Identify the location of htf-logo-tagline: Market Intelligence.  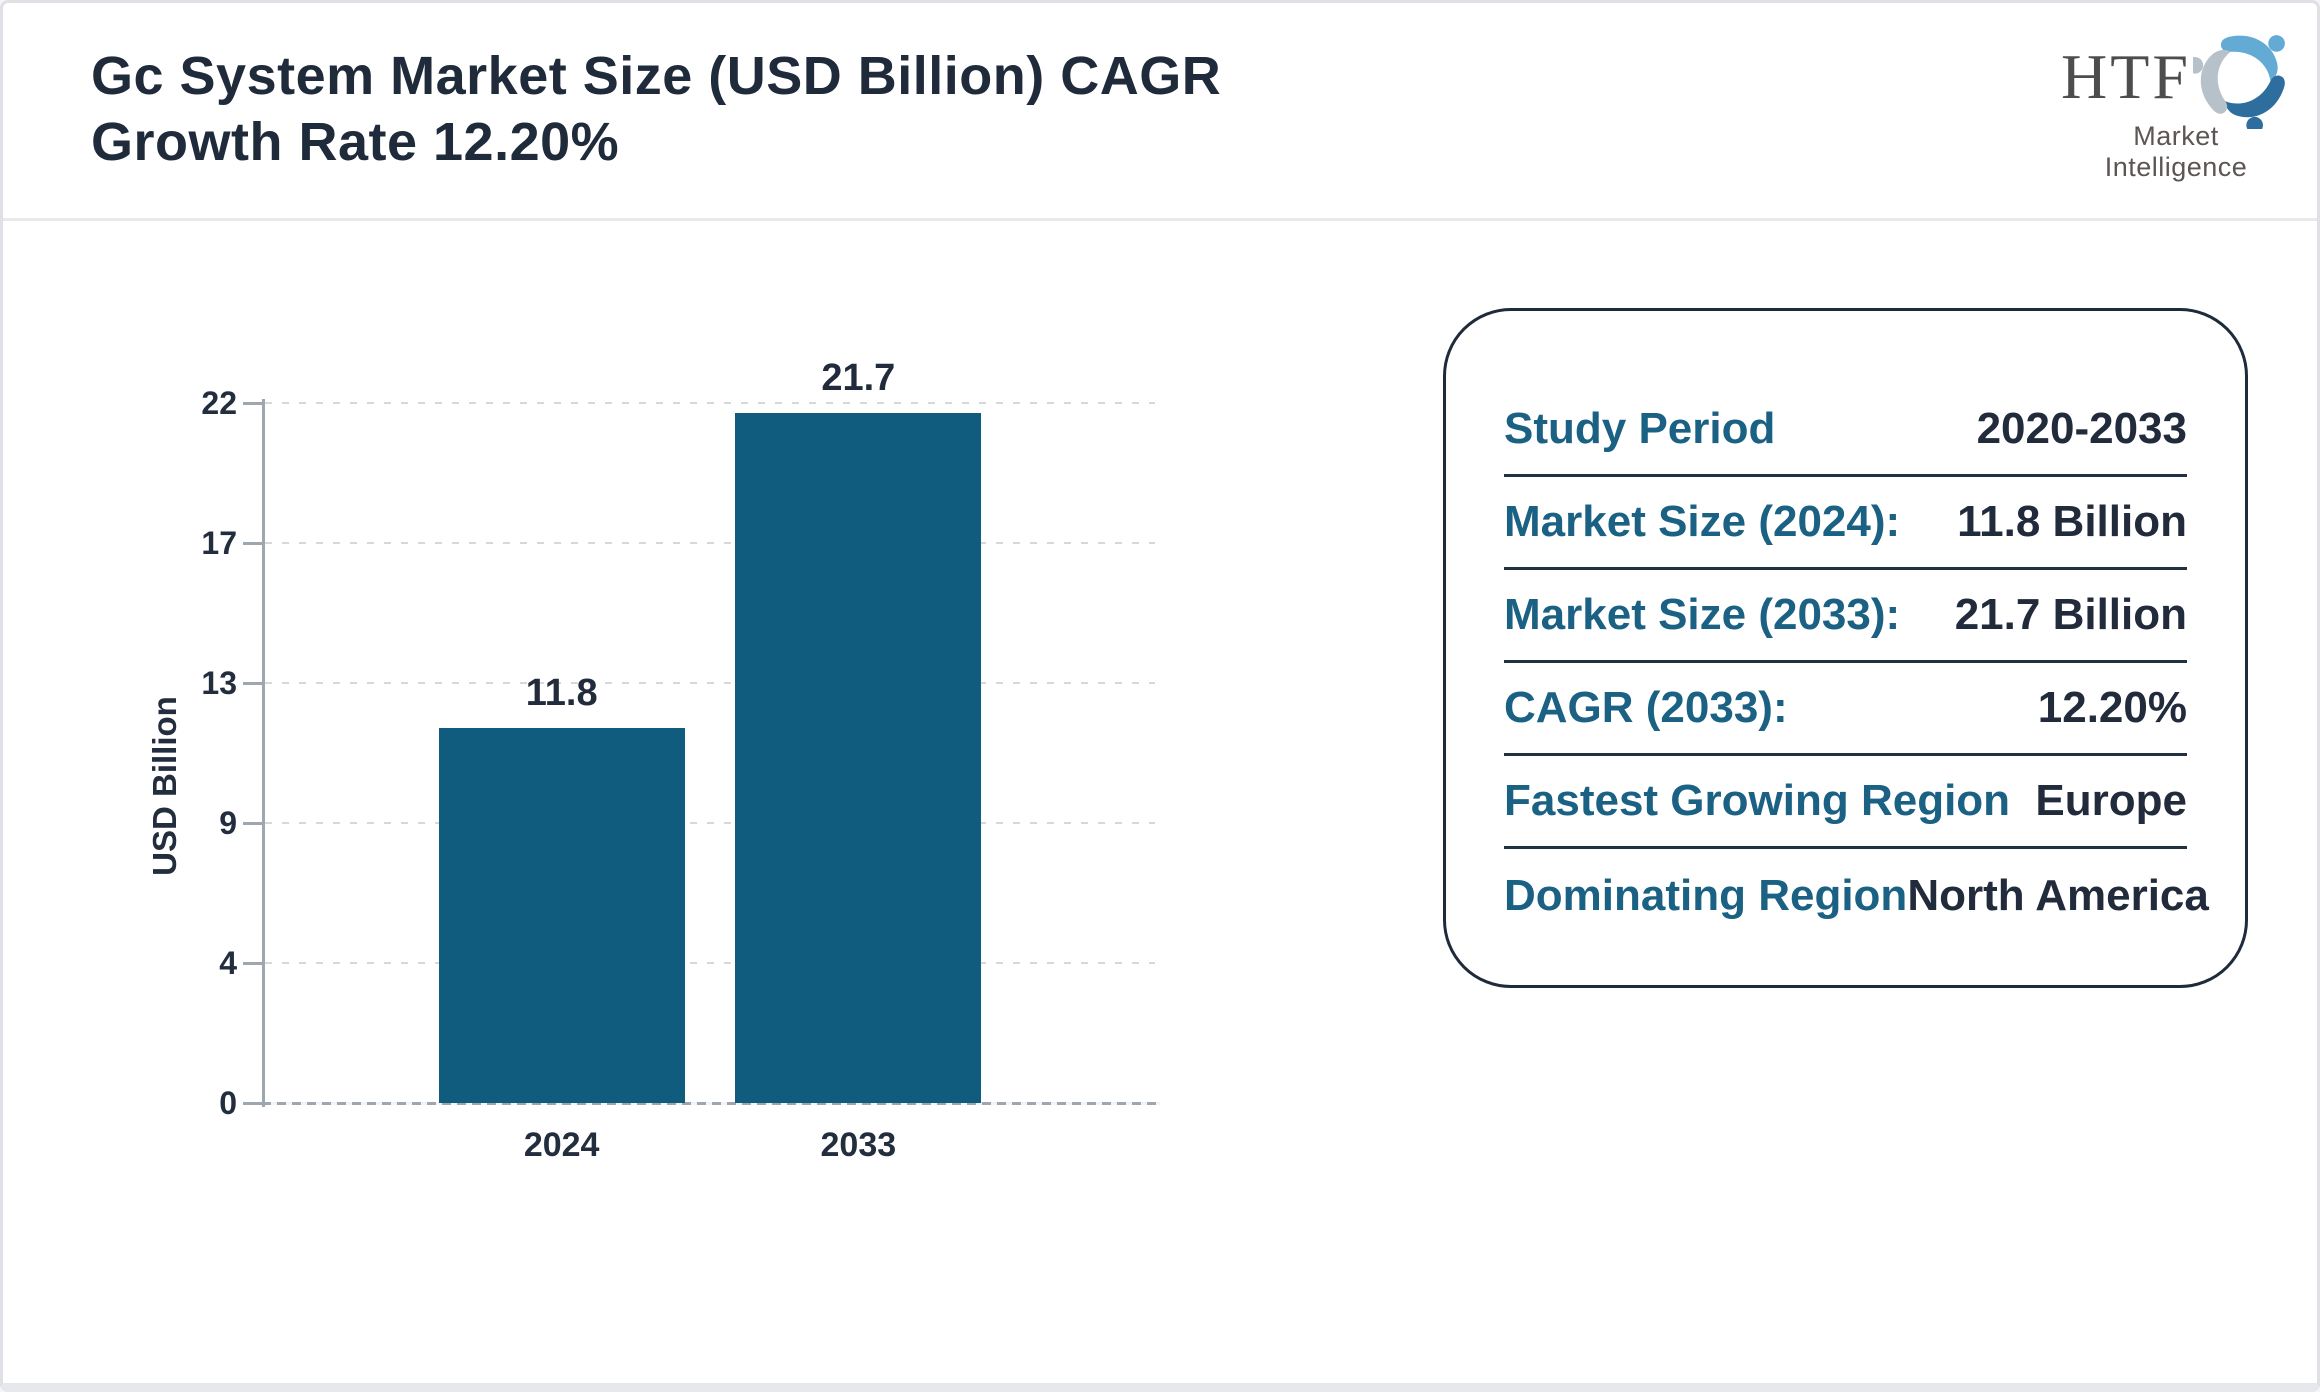
(2176, 151).